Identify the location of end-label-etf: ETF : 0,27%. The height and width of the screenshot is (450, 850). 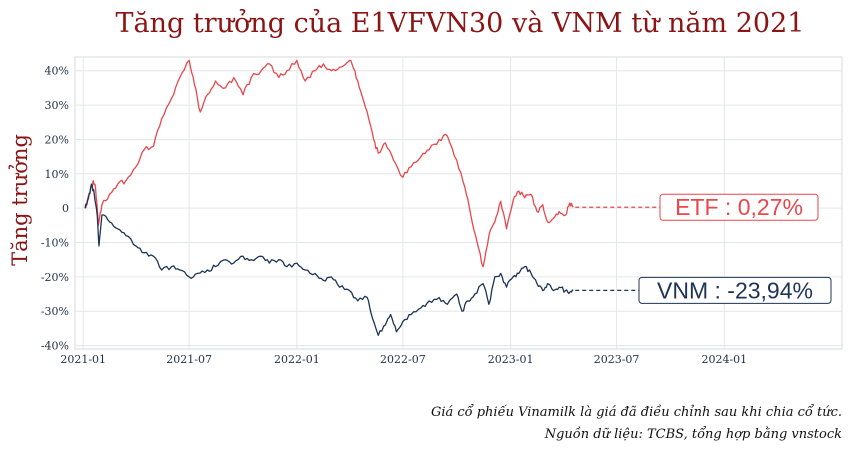
(739, 207).